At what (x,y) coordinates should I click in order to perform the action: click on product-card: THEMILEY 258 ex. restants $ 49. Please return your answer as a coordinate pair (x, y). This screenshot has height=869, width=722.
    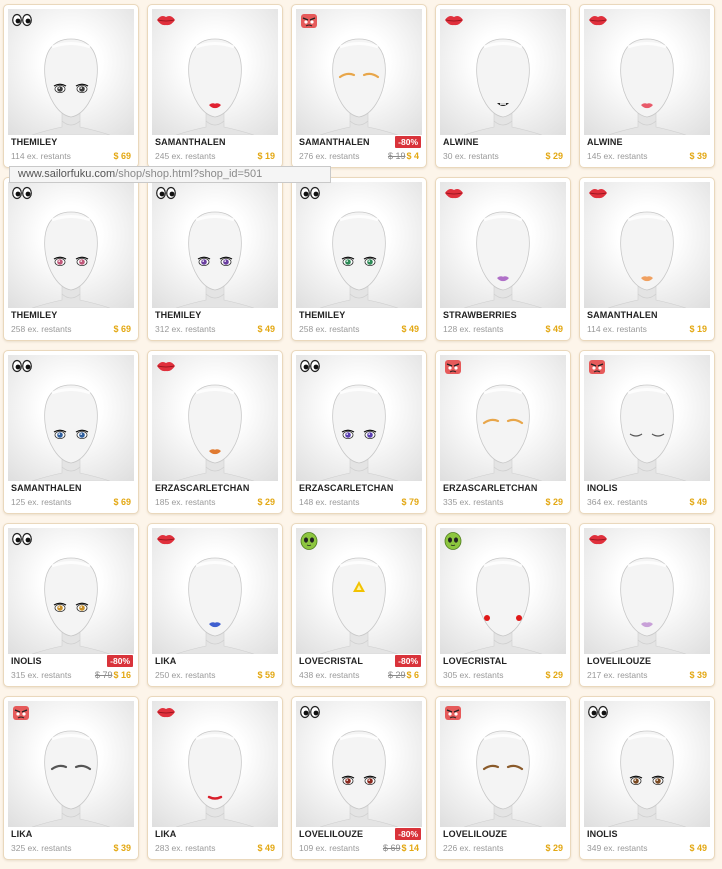
    Looking at the image, I should click on (359, 259).